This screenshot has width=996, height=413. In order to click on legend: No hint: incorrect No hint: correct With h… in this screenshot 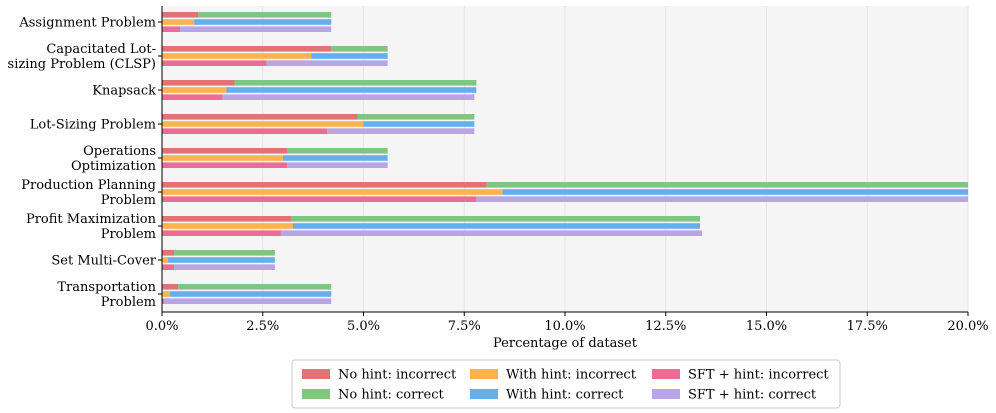, I will do `click(566, 384)`.